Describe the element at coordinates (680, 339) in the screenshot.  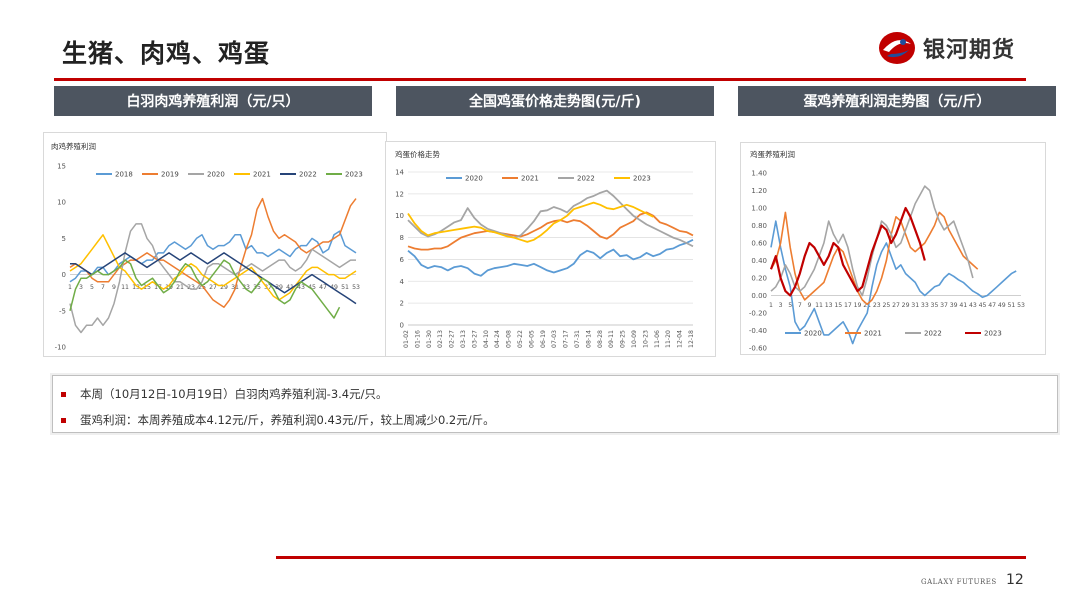
I see `x-tick-label: 12-04` at that location.